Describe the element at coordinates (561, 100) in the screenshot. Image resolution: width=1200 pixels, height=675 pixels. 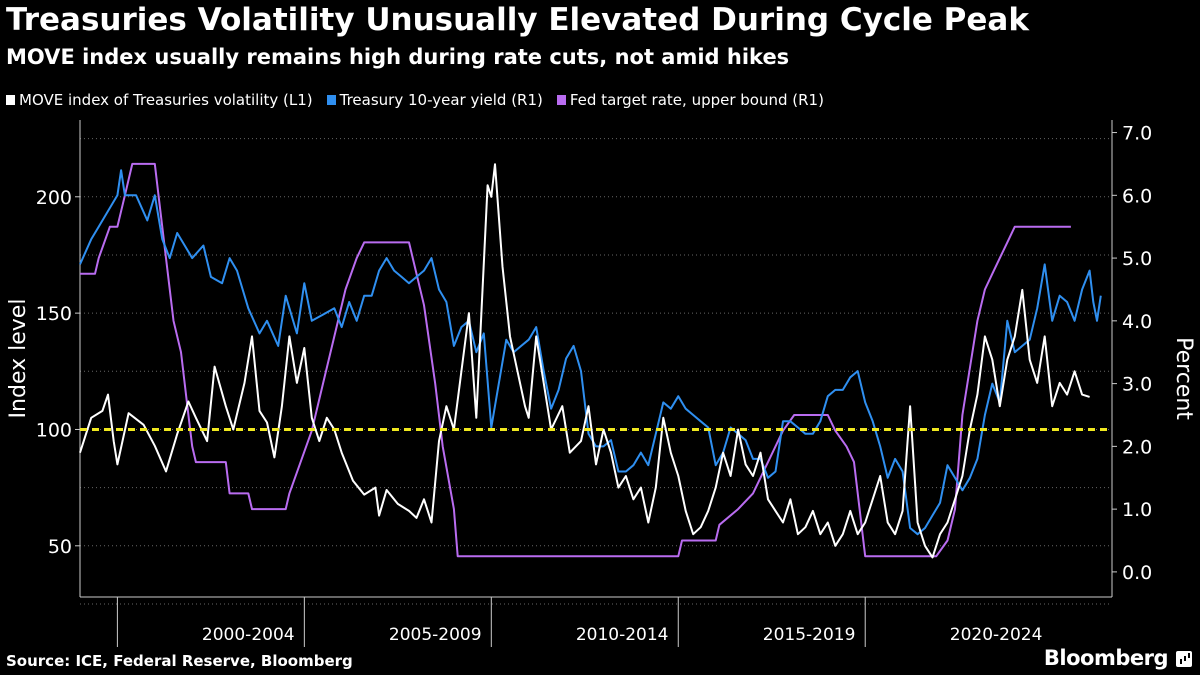
I see `legend-swatch-fed-rate` at that location.